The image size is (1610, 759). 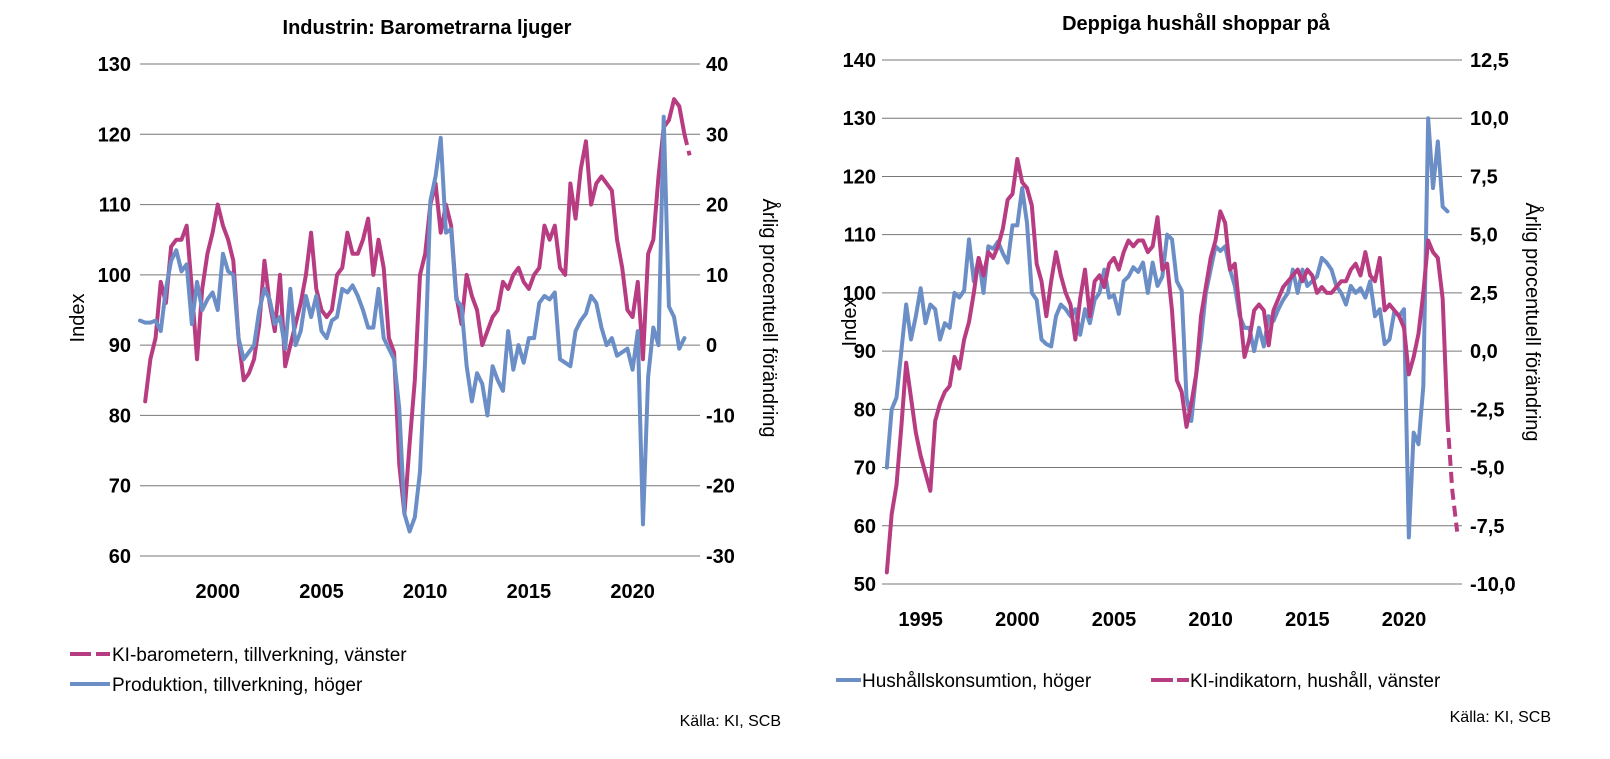 I want to click on y-tick-label-right: 20, so click(x=717, y=206).